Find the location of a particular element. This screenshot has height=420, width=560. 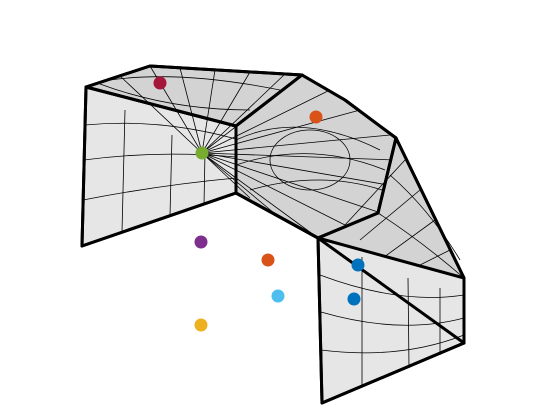

point-yellow is located at coordinates (201, 325).